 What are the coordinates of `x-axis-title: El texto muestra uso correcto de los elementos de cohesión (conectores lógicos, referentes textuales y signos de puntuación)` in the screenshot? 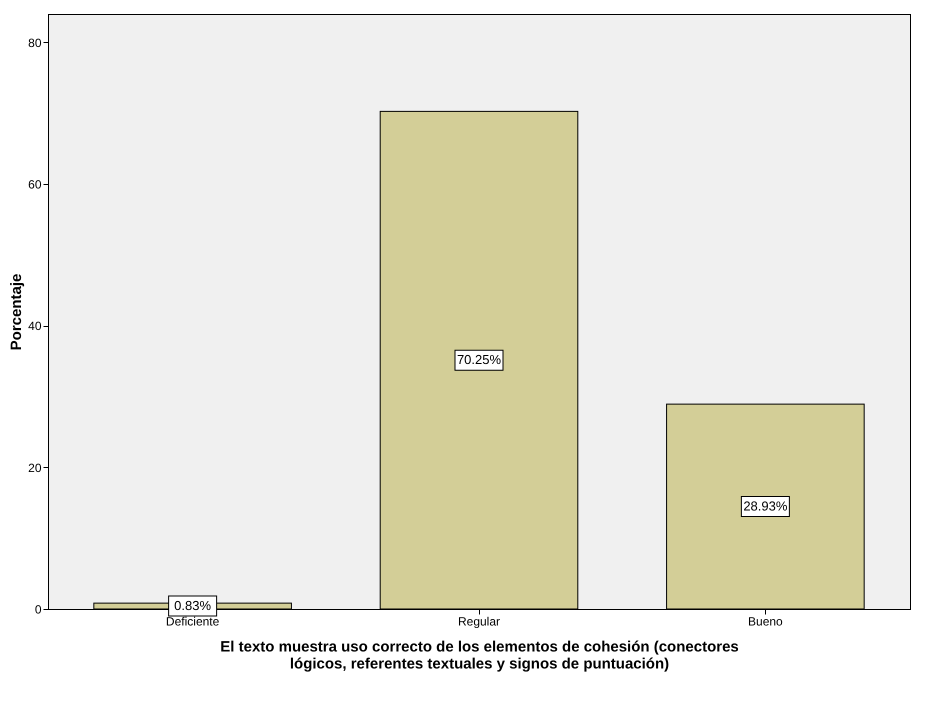 It's located at (479, 655).